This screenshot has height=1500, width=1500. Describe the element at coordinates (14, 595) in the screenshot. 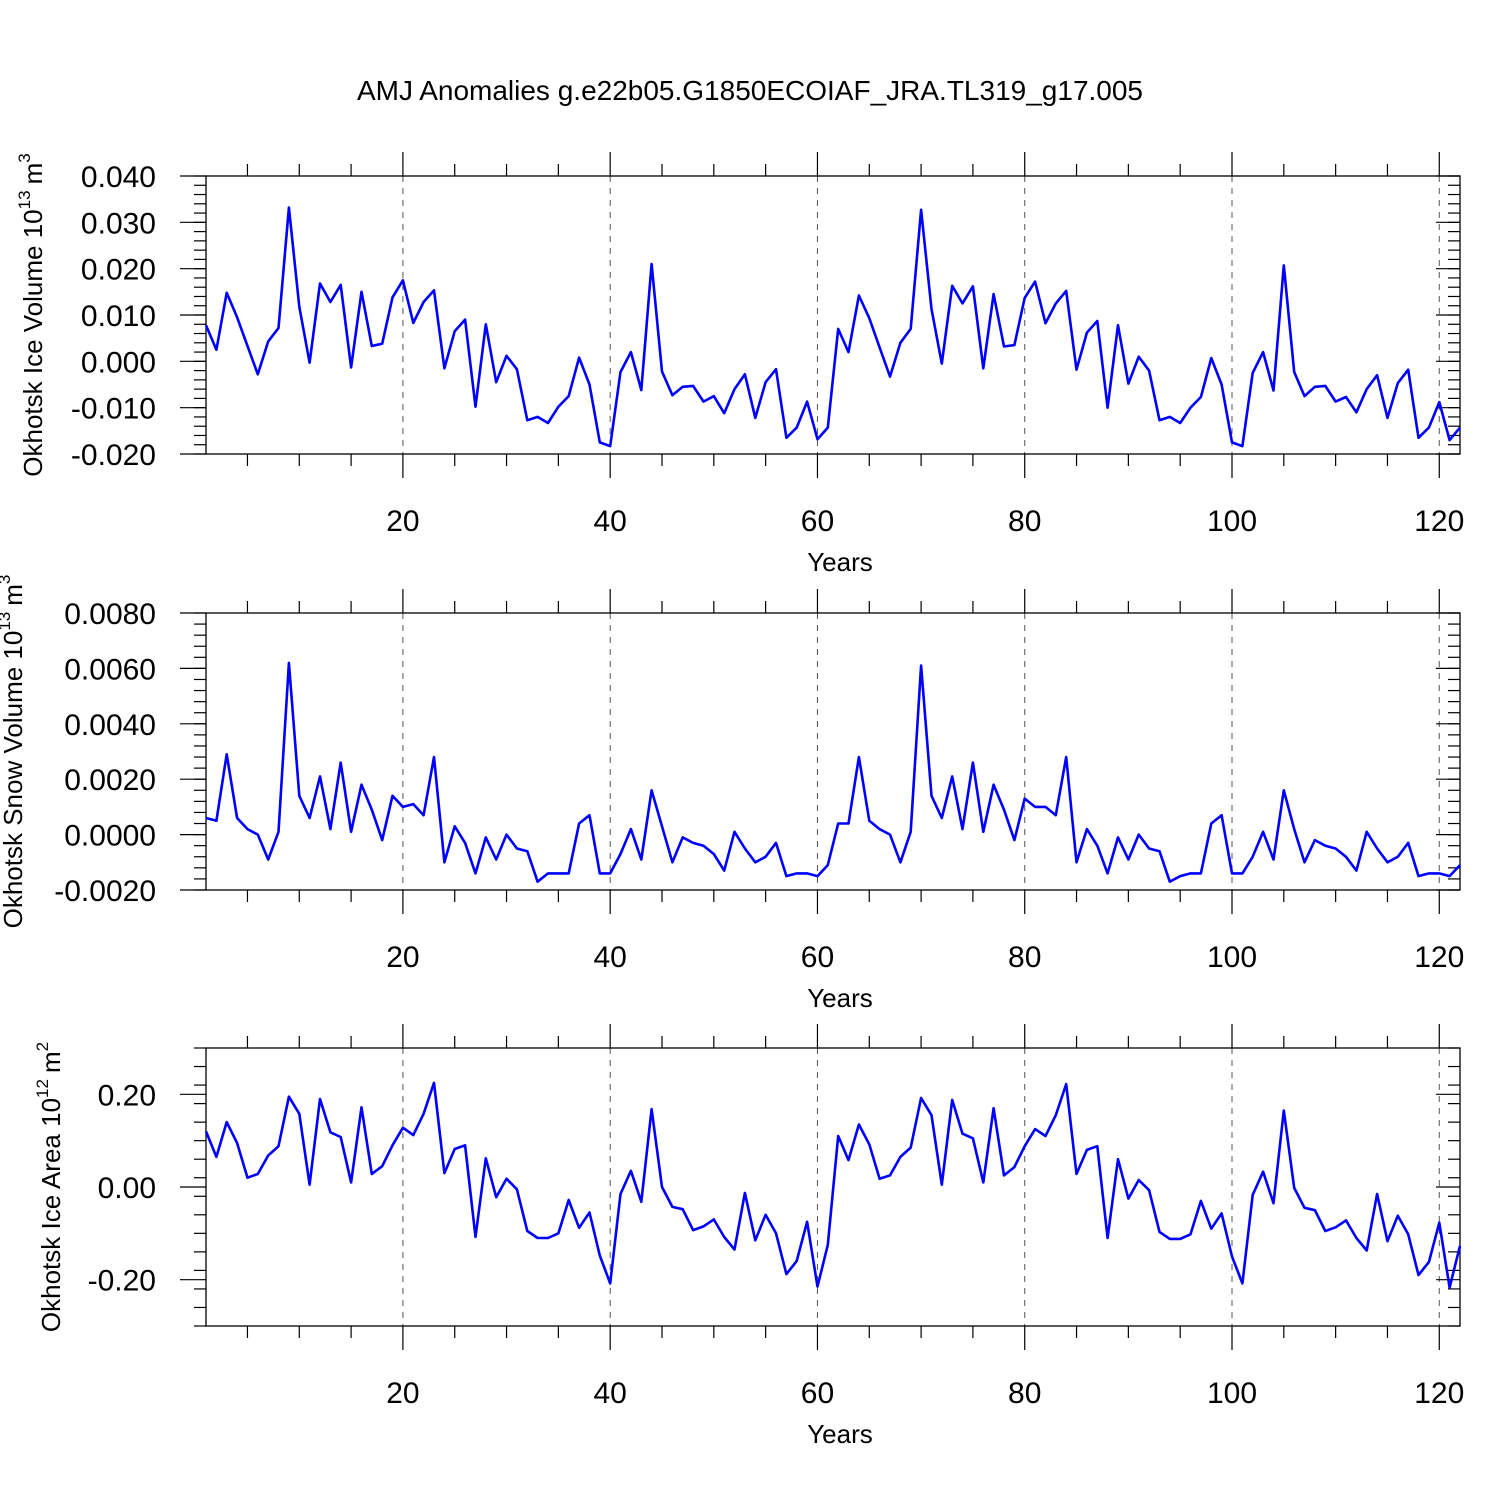

I see `snow-volume-ylabel-unit: m` at that location.